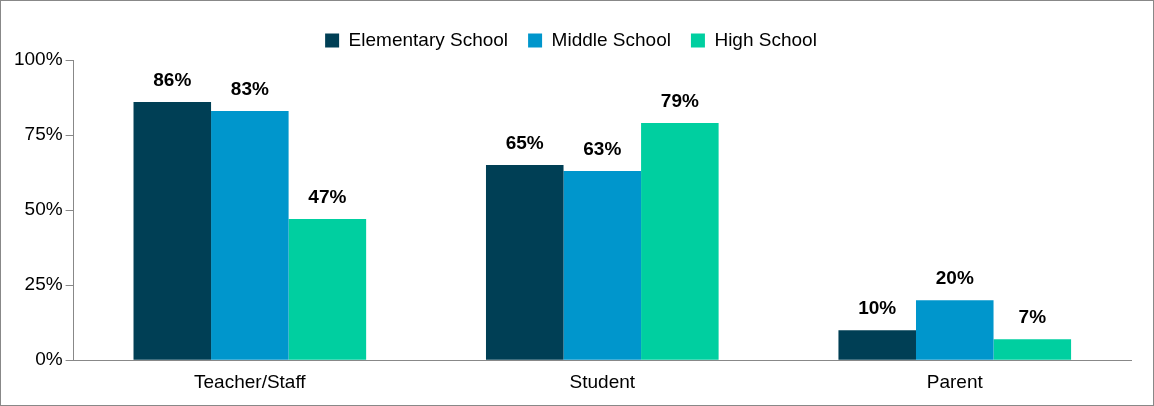 Image resolution: width=1154 pixels, height=406 pixels. I want to click on y-tick-label: 0%, so click(49, 359).